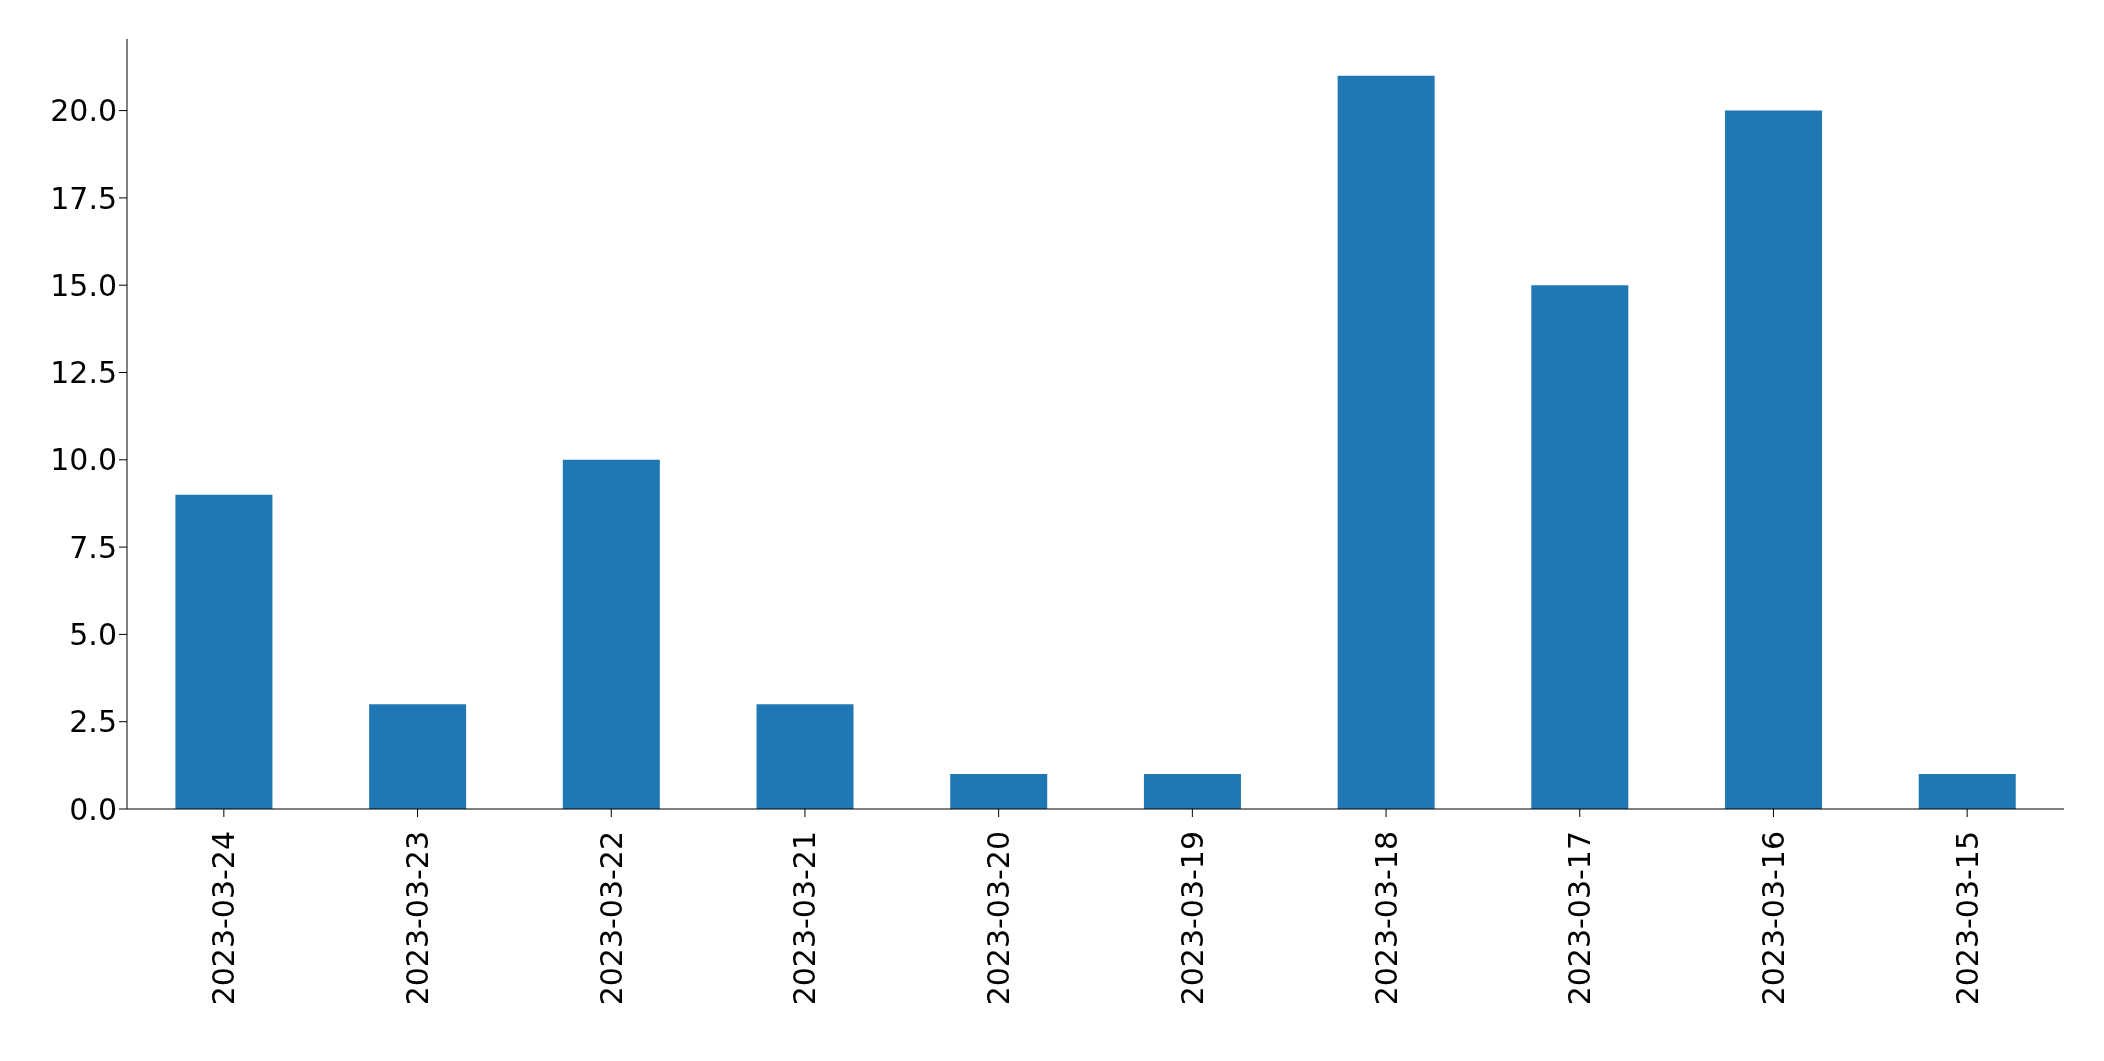 The width and height of the screenshot is (2104, 1061). Describe the element at coordinates (1773, 918) in the screenshot. I see `x-tick-label: 2023-03-16` at that location.